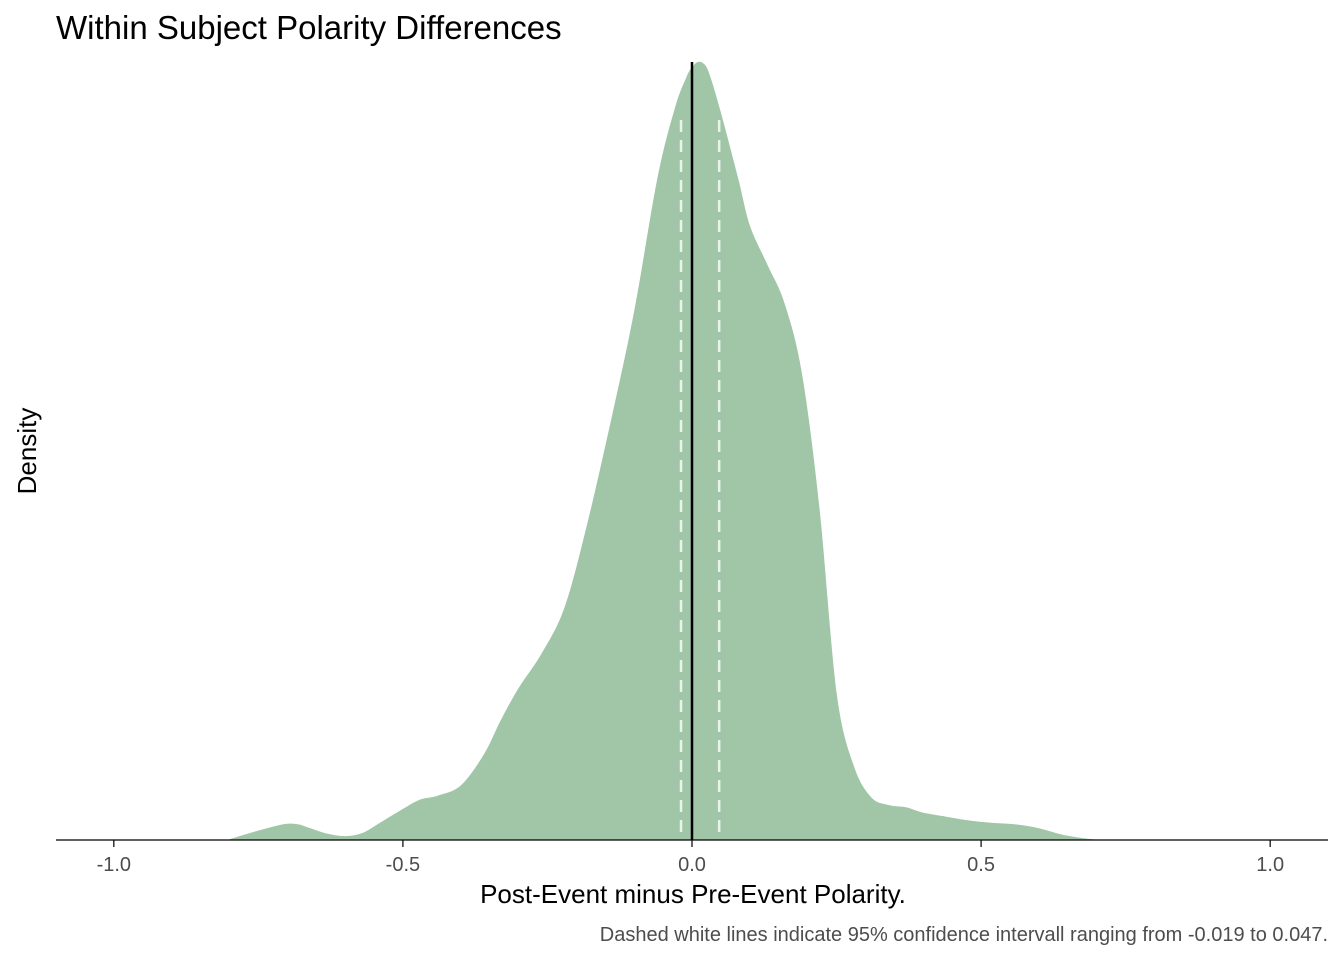 The width and height of the screenshot is (1344, 960). What do you see at coordinates (692, 865) in the screenshot?
I see `x-tick-label: 0.0` at bounding box center [692, 865].